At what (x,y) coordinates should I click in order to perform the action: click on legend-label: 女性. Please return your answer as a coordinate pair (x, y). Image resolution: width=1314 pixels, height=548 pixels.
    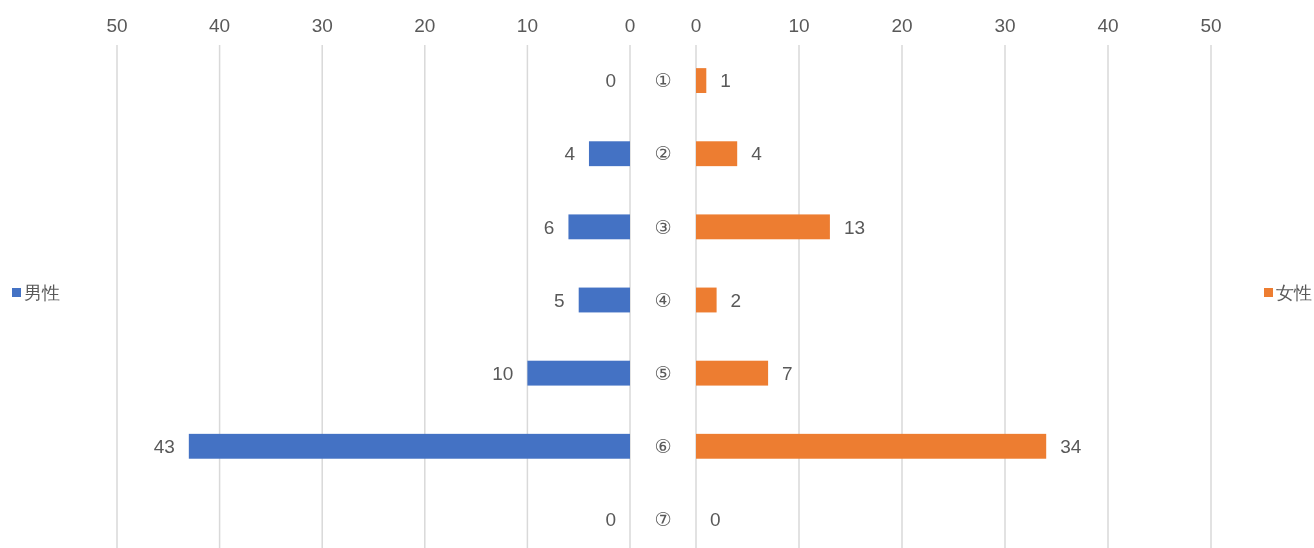
    Looking at the image, I should click on (1294, 293).